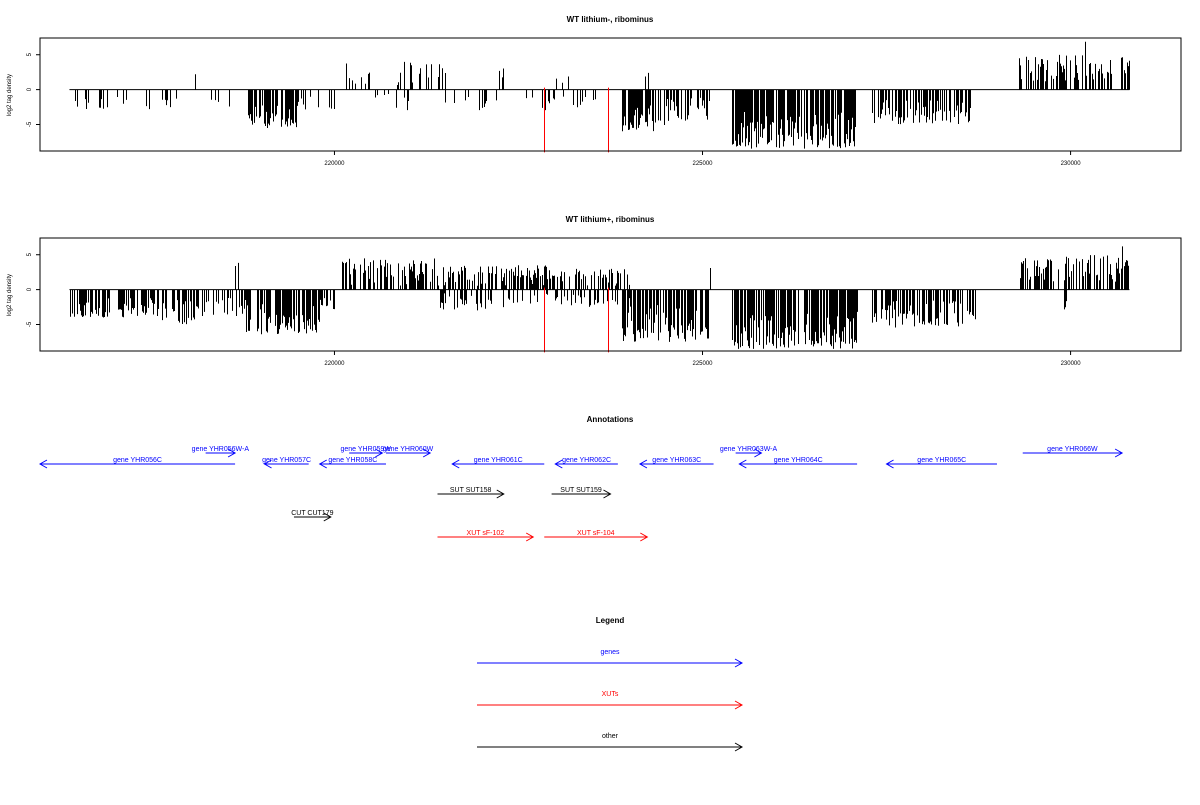 Image resolution: width=1200 pixels, height=805 pixels. What do you see at coordinates (599, 299) in the screenshot?
I see `panel-2-bars` at bounding box center [599, 299].